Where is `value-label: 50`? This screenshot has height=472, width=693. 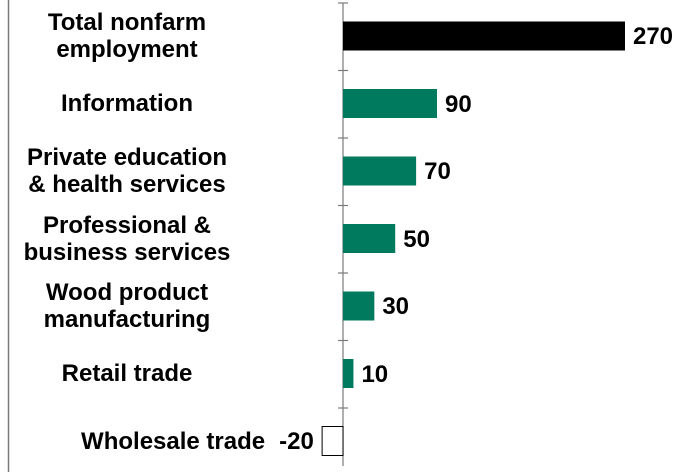 value-label: 50 is located at coordinates (416, 239).